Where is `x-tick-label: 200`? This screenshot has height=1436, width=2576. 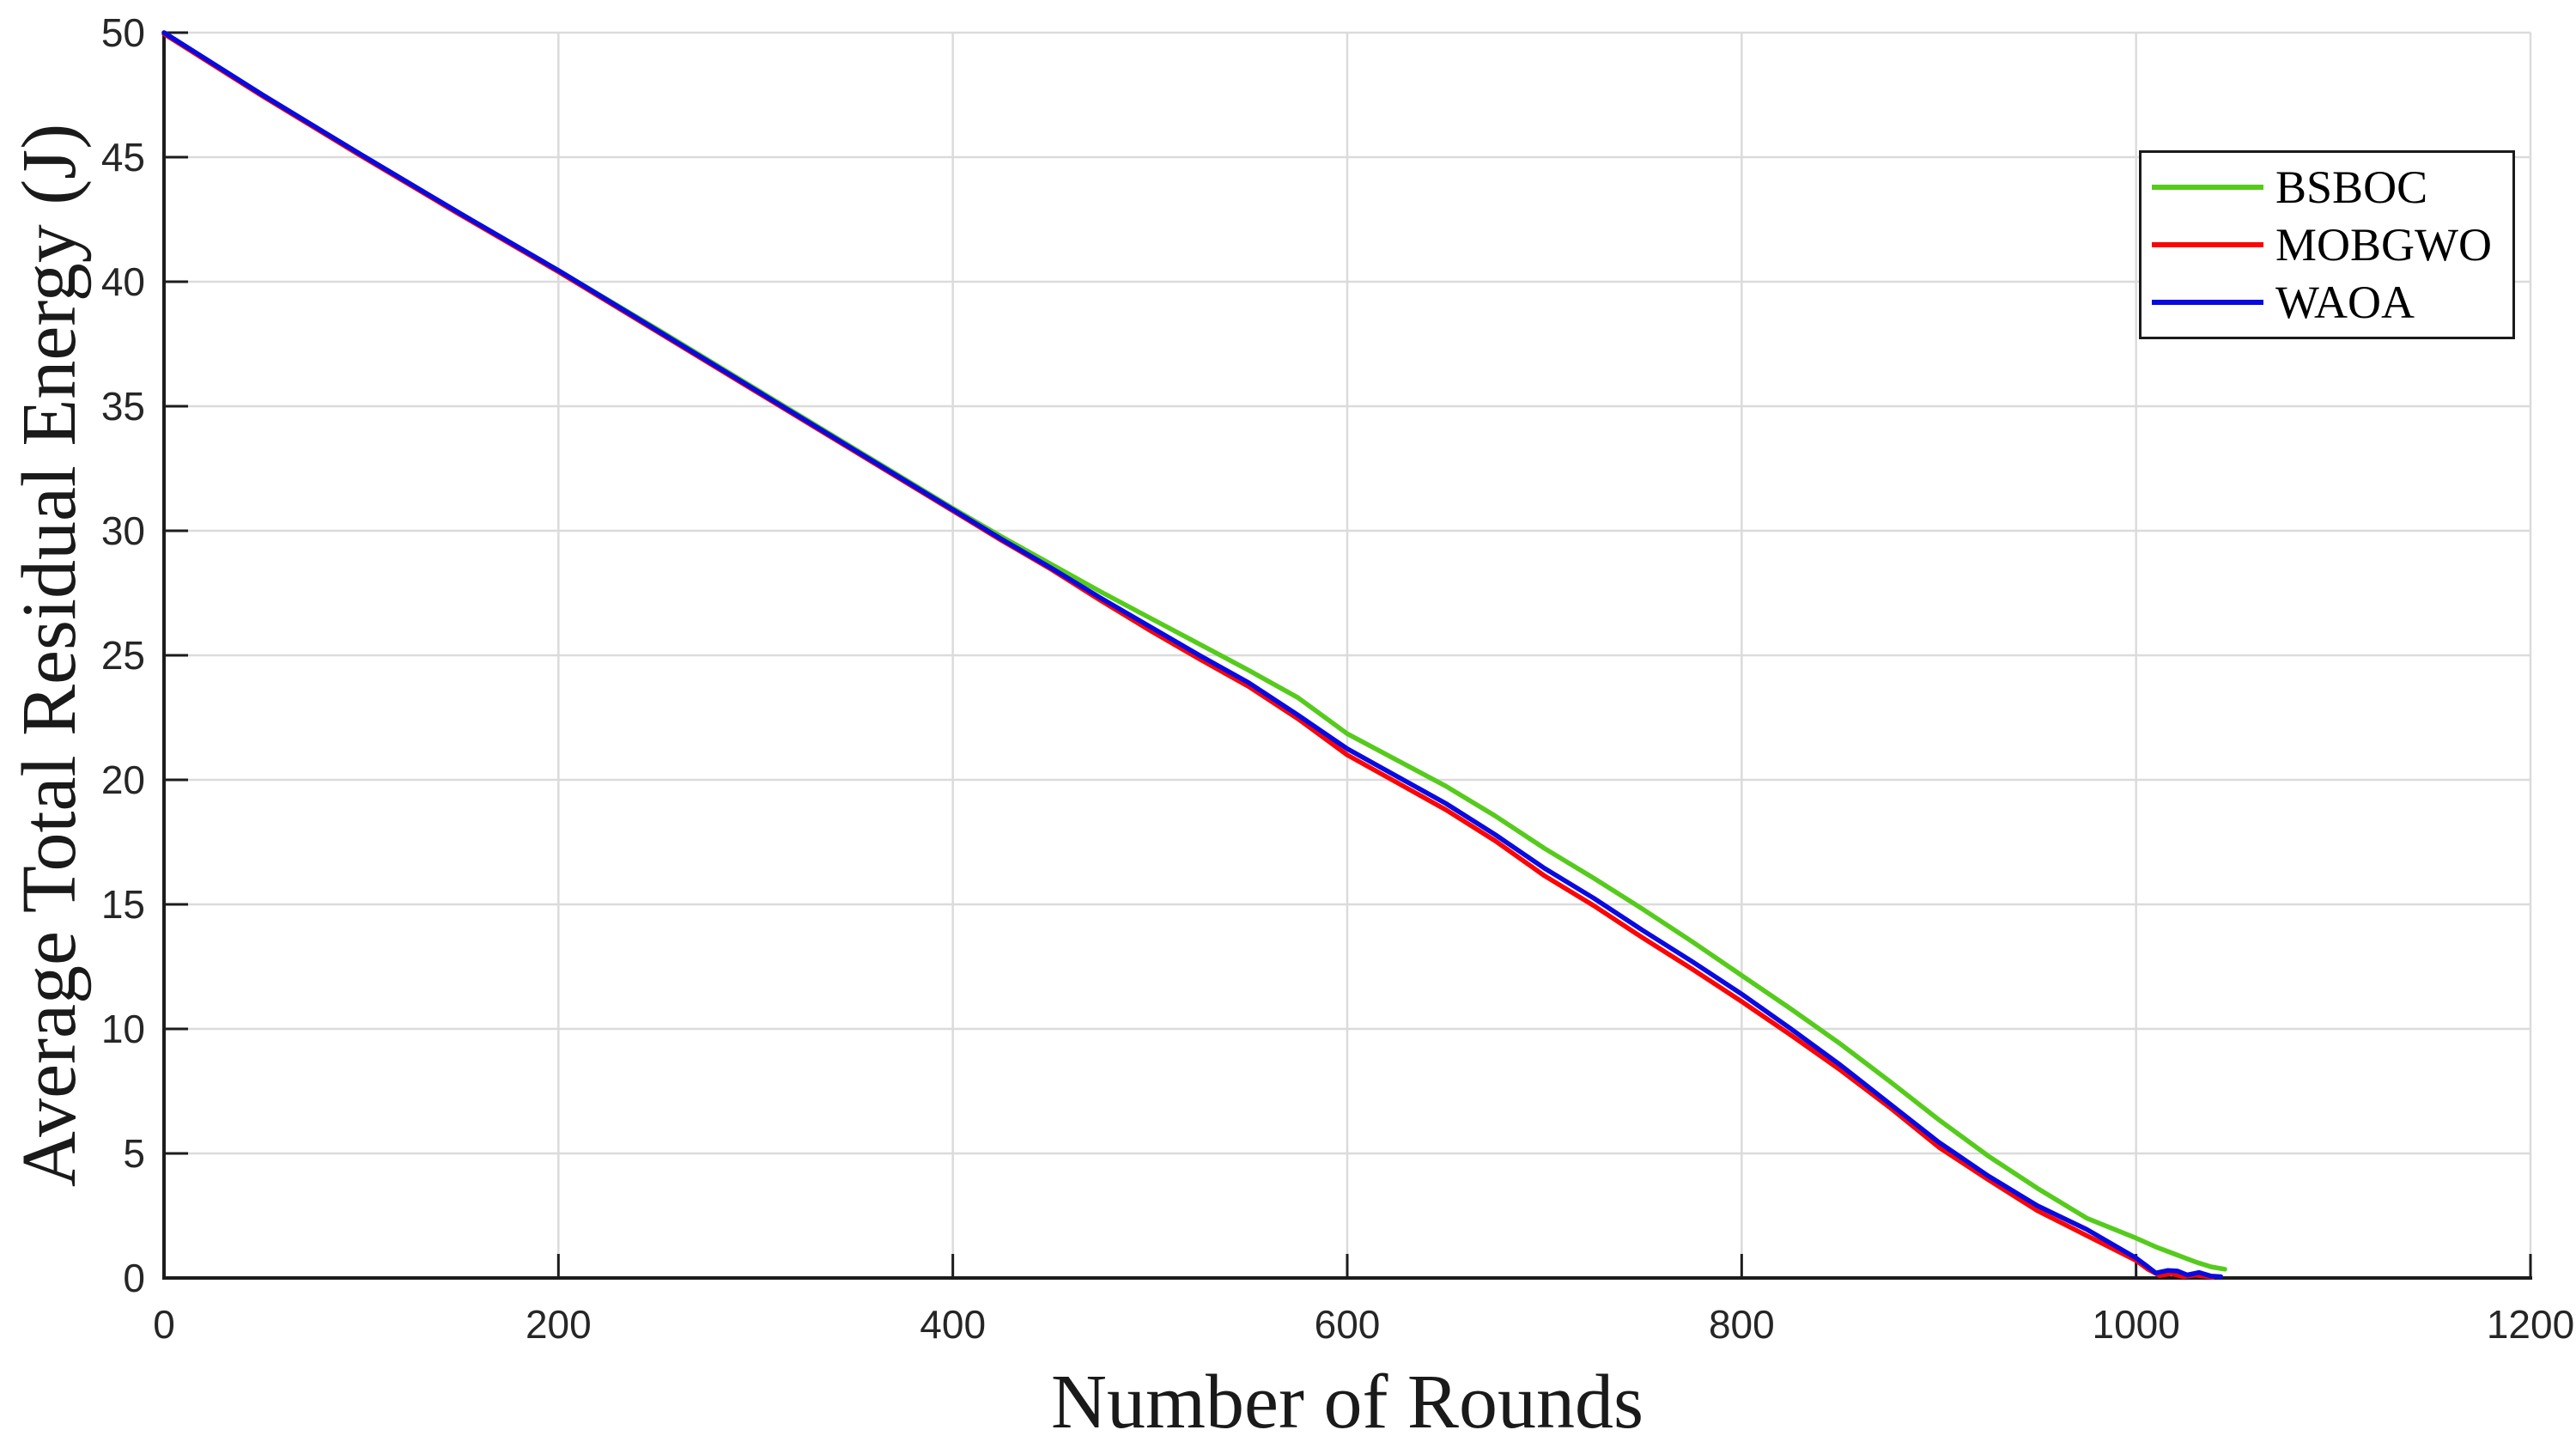 x-tick-label: 200 is located at coordinates (559, 1324).